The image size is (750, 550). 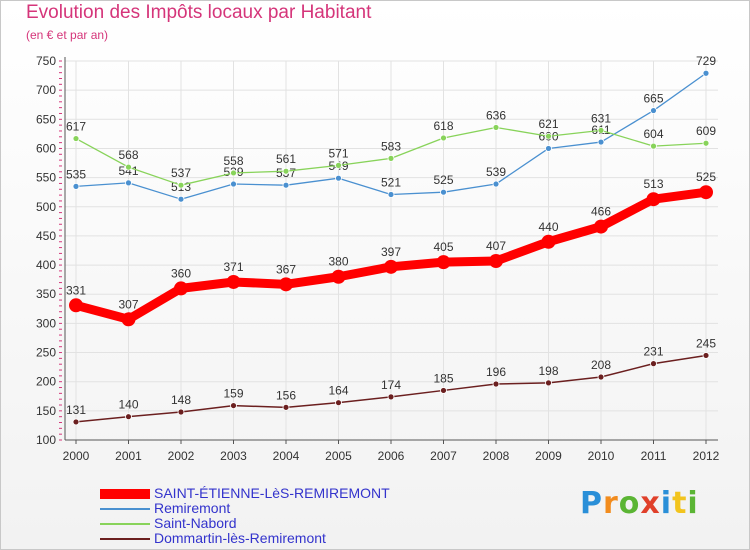 What do you see at coordinates (46, 382) in the screenshot?
I see `y-tick-label: 200` at bounding box center [46, 382].